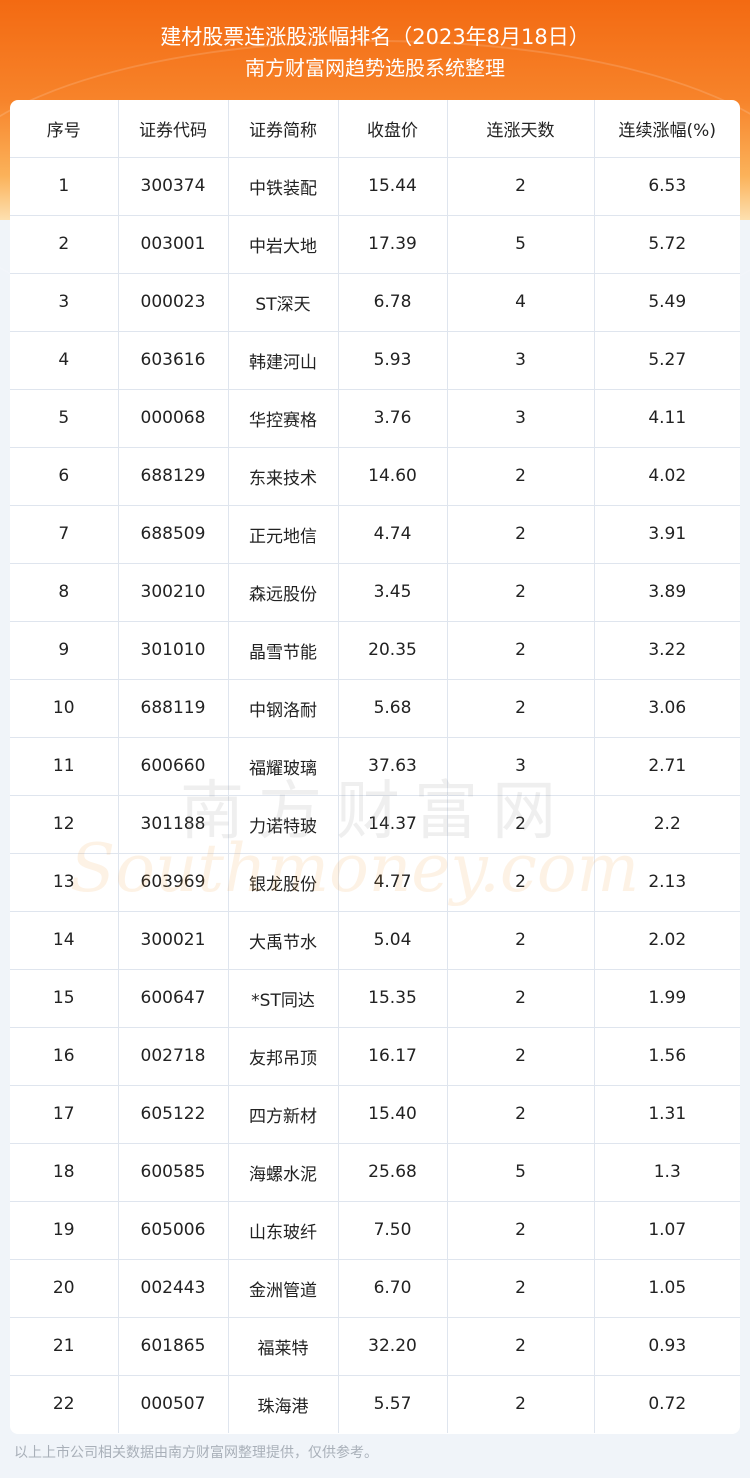 Image resolution: width=750 pixels, height=1478 pixels. Describe the element at coordinates (393, 1288) in the screenshot. I see `table-cell: 6.70` at that location.